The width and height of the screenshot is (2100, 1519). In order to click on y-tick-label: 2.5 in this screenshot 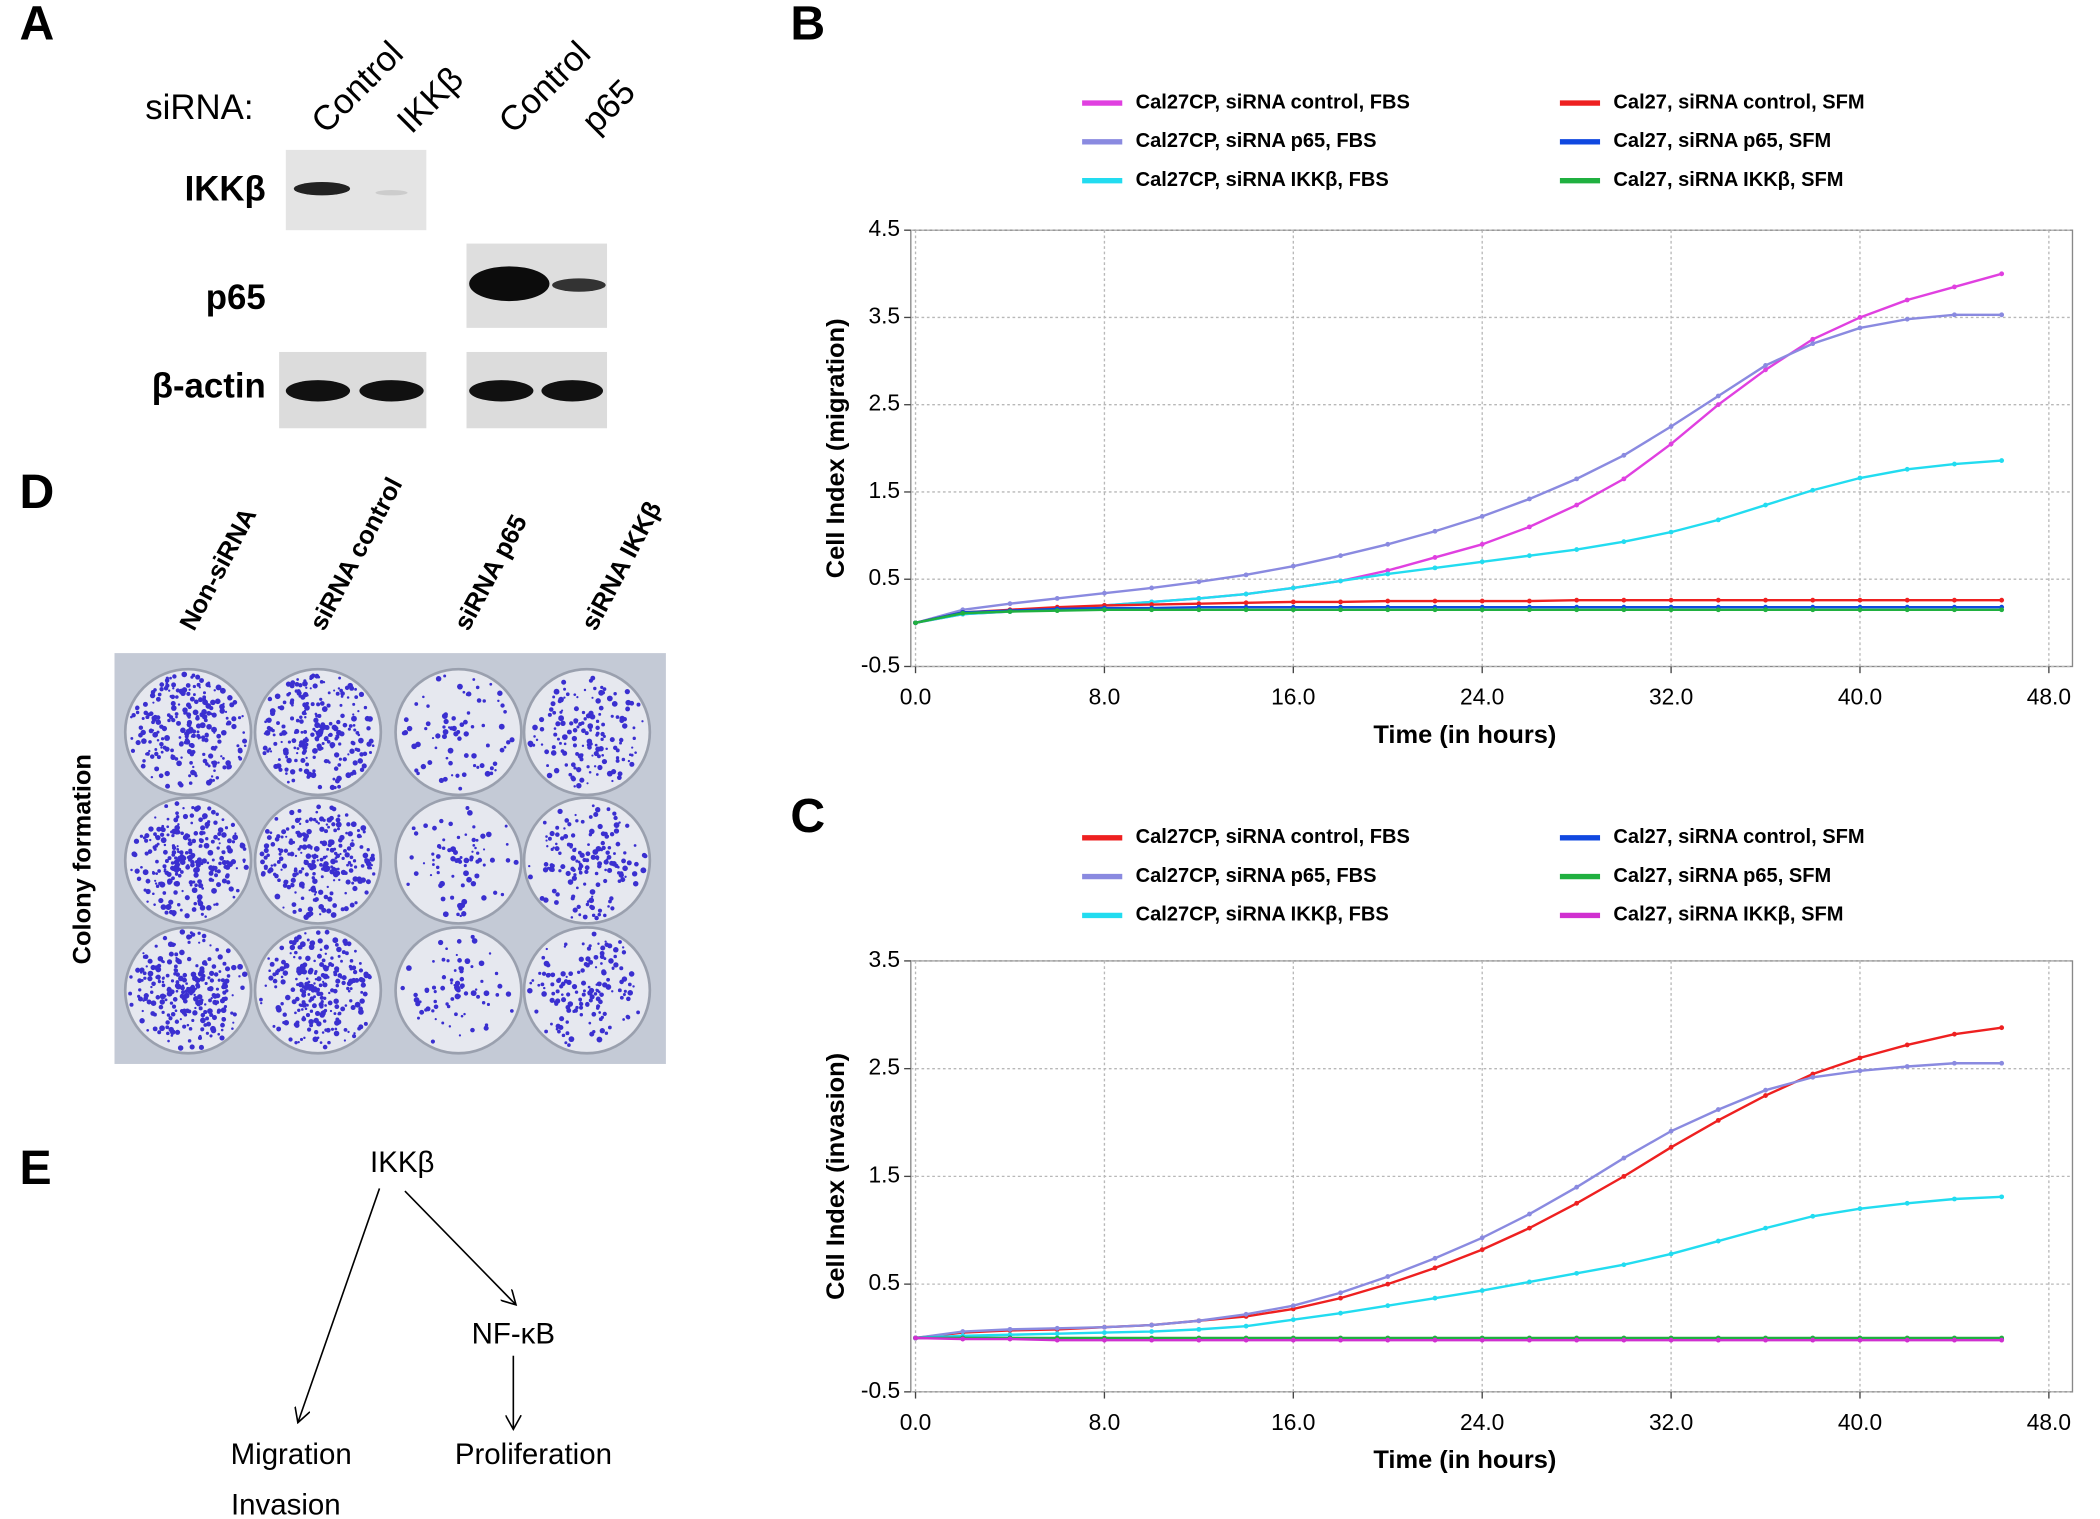, I will do `click(884, 403)`.